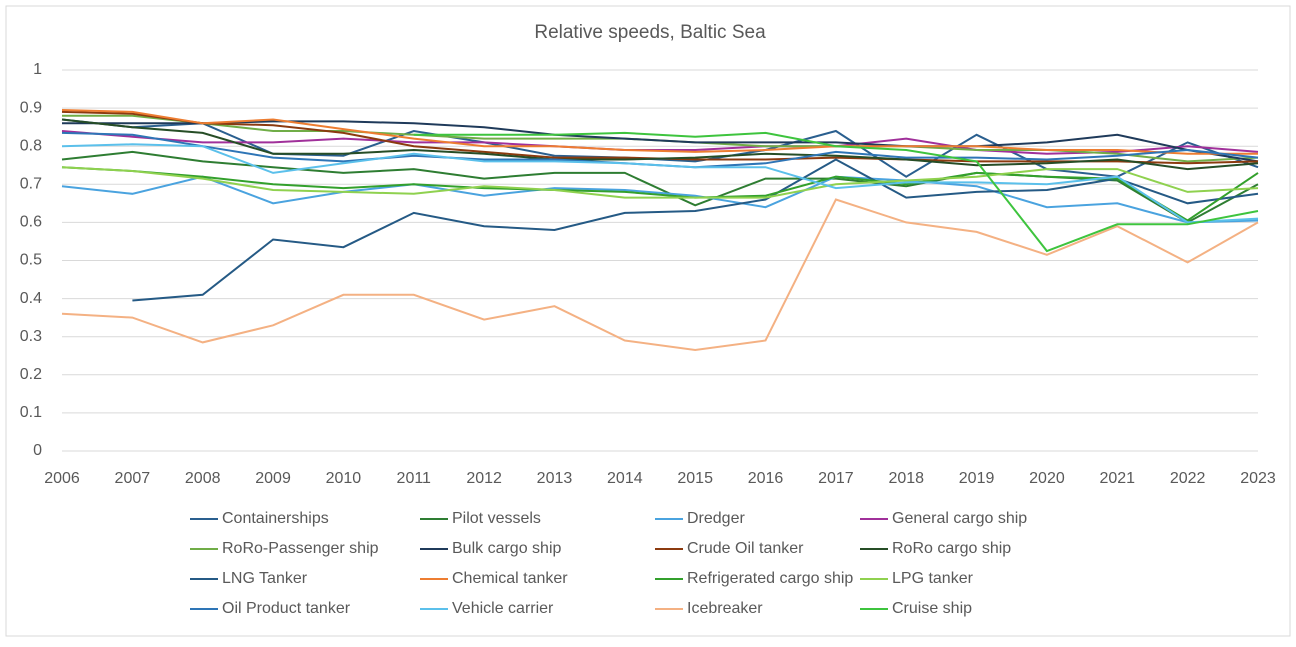 Image resolution: width=1296 pixels, height=647 pixels. What do you see at coordinates (725, 608) in the screenshot?
I see `legend-label: Icebreaker` at bounding box center [725, 608].